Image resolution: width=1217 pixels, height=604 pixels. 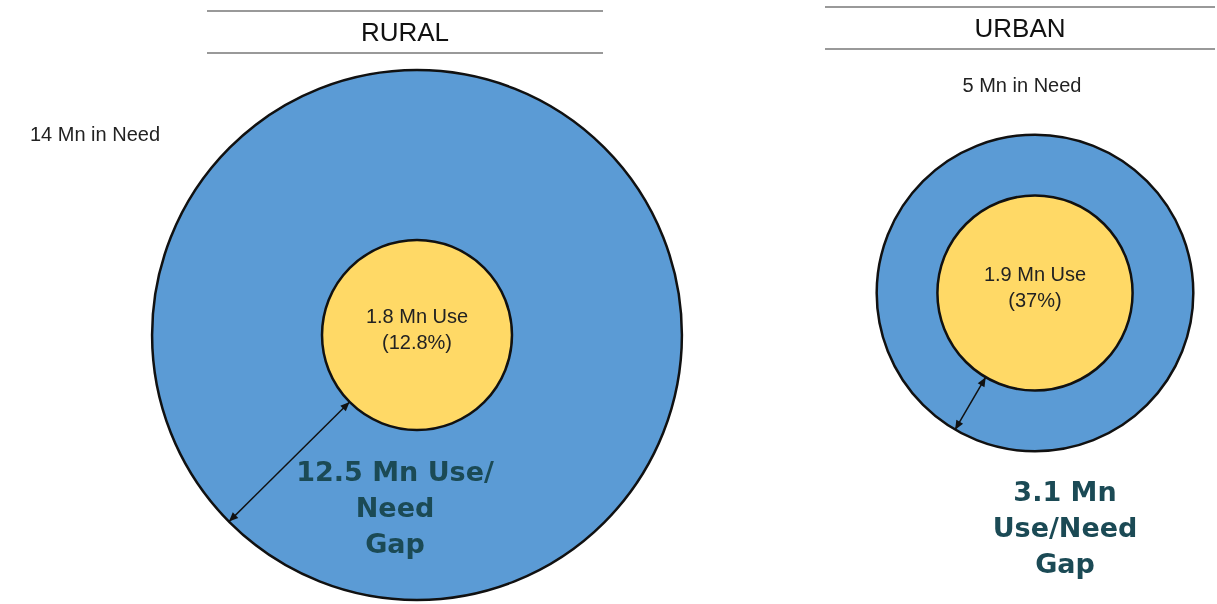 What do you see at coordinates (1035, 286) in the screenshot?
I see `data-label: 1.9 Mn Use (37%)` at bounding box center [1035, 286].